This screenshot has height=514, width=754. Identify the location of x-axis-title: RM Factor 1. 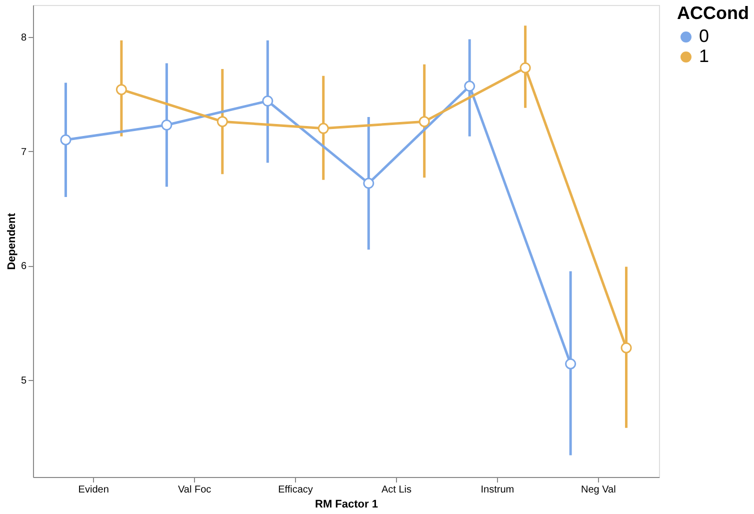
(346, 504).